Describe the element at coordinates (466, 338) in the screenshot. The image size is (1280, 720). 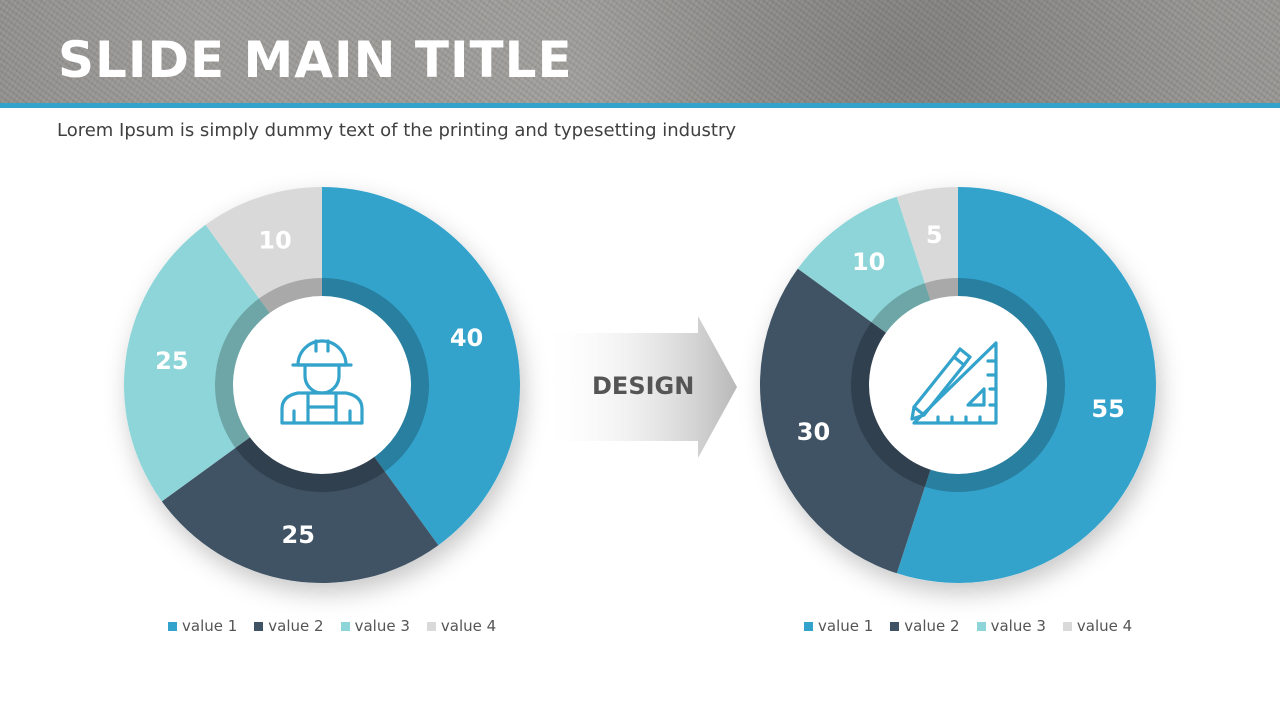
I see `slice-label-value-1: 40` at that location.